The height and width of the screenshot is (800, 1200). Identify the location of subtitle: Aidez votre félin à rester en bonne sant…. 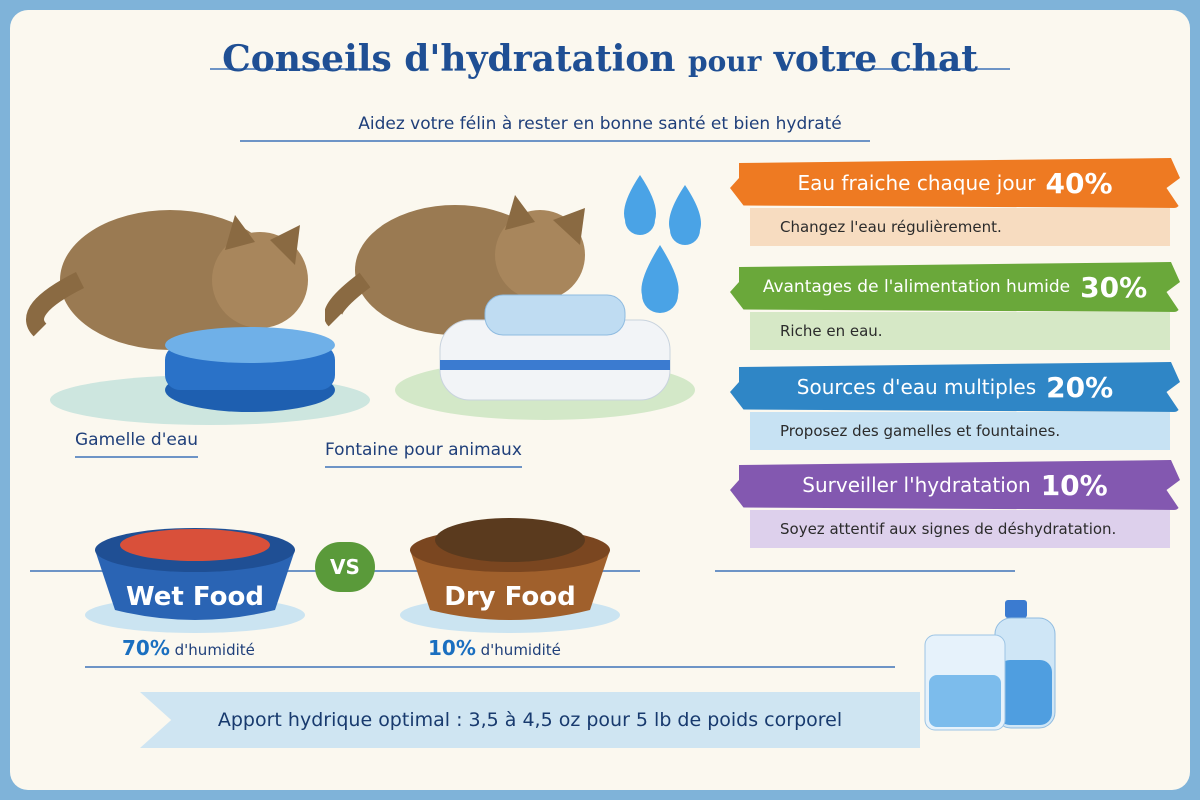
(600, 124).